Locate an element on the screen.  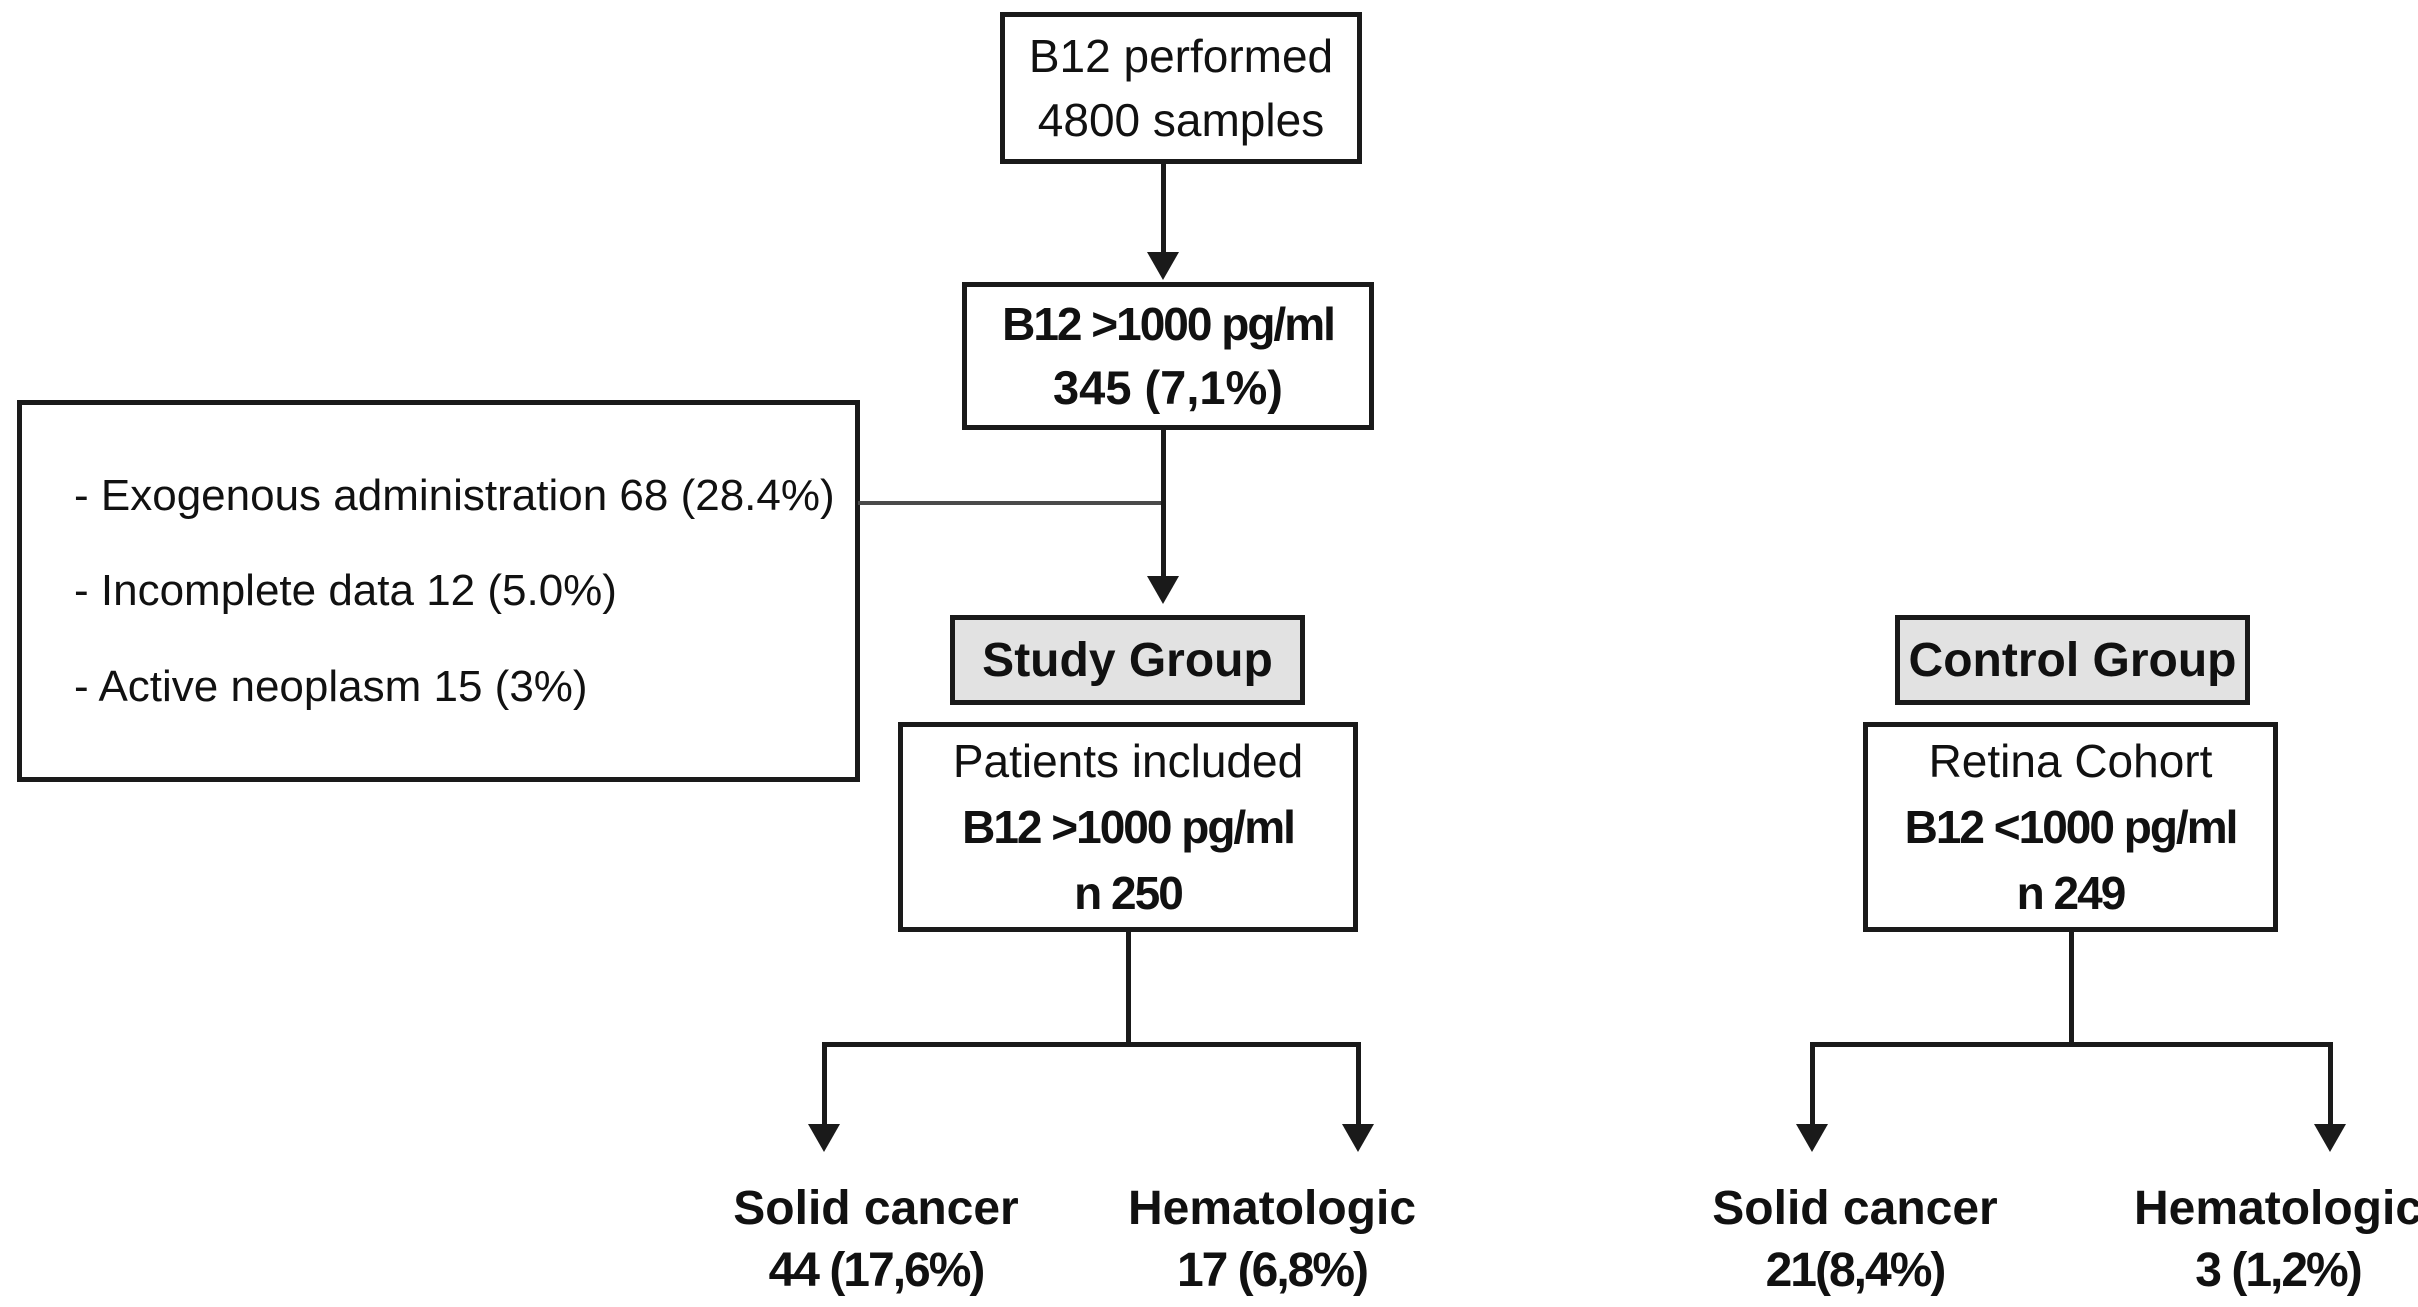
study-stem-line is located at coordinates (1128, 988).